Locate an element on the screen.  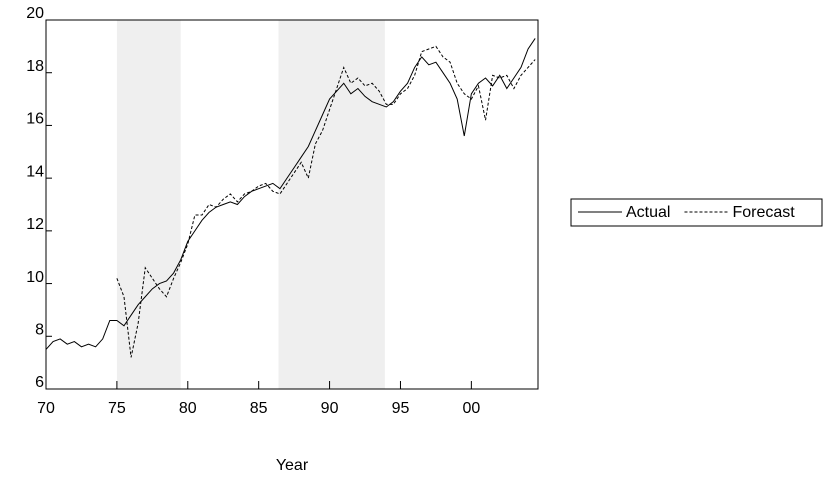
y-tick-label: 16 is located at coordinates (35, 119).